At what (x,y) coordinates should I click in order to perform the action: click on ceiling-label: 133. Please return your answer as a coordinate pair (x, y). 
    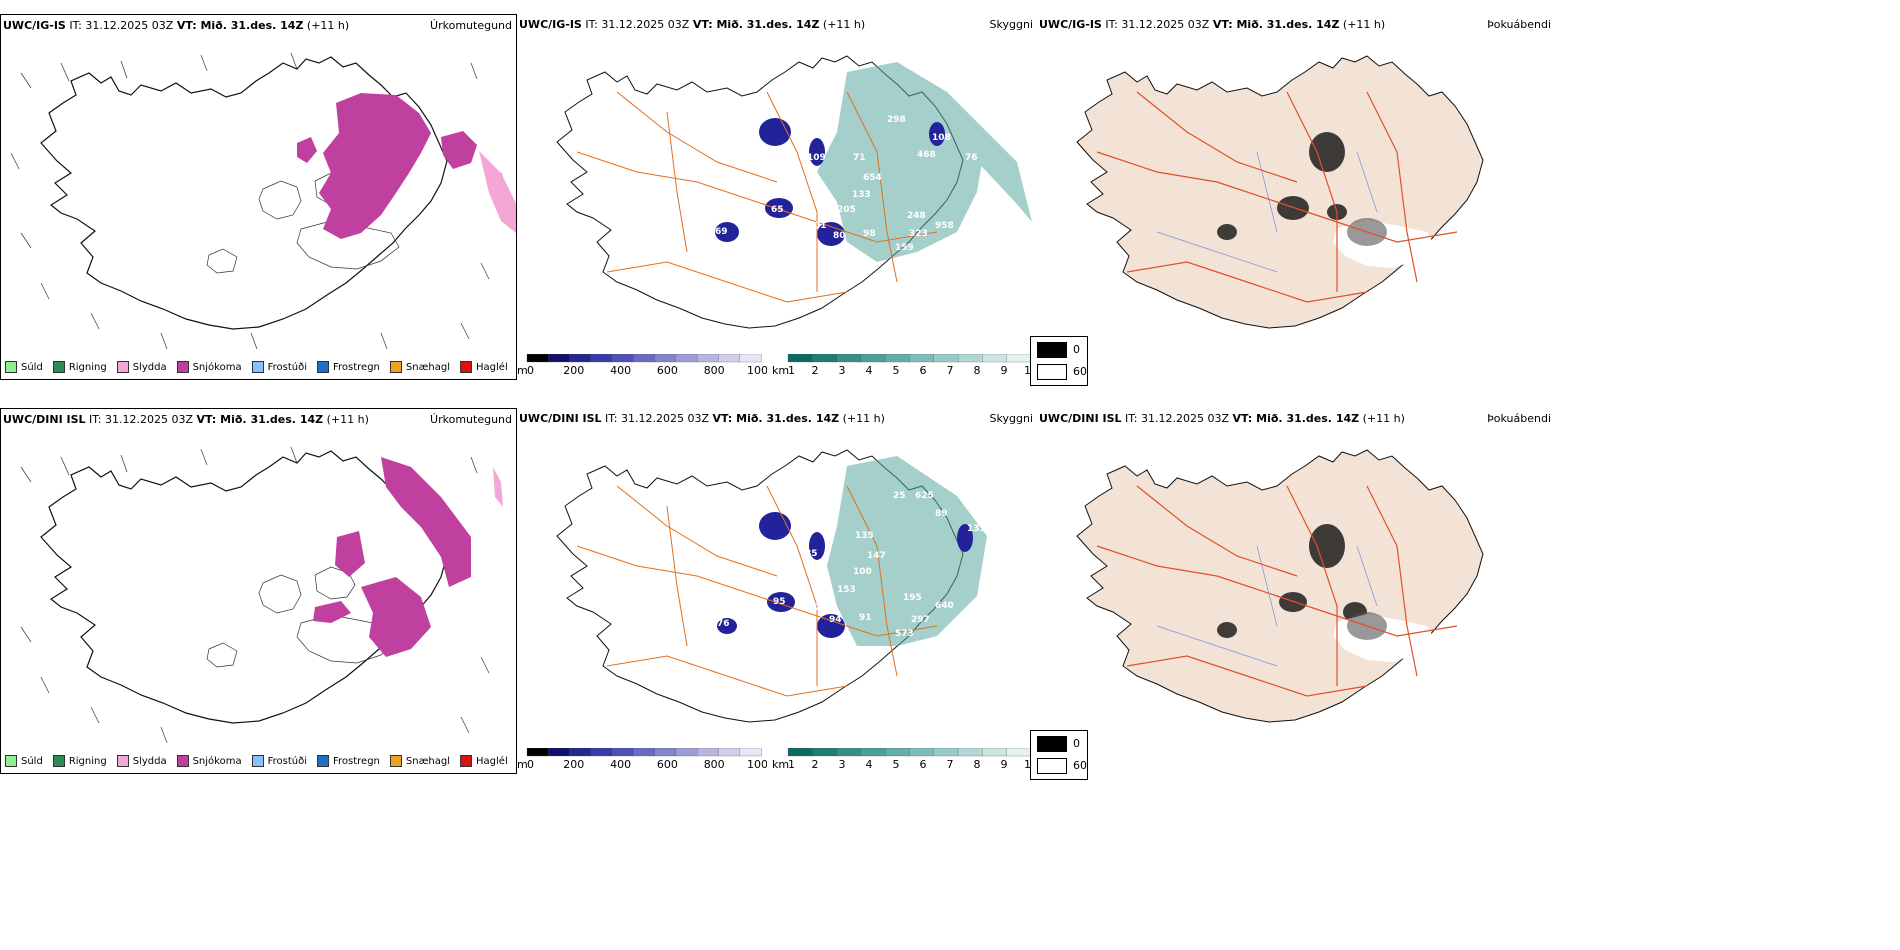
    Looking at the image, I should click on (861, 195).